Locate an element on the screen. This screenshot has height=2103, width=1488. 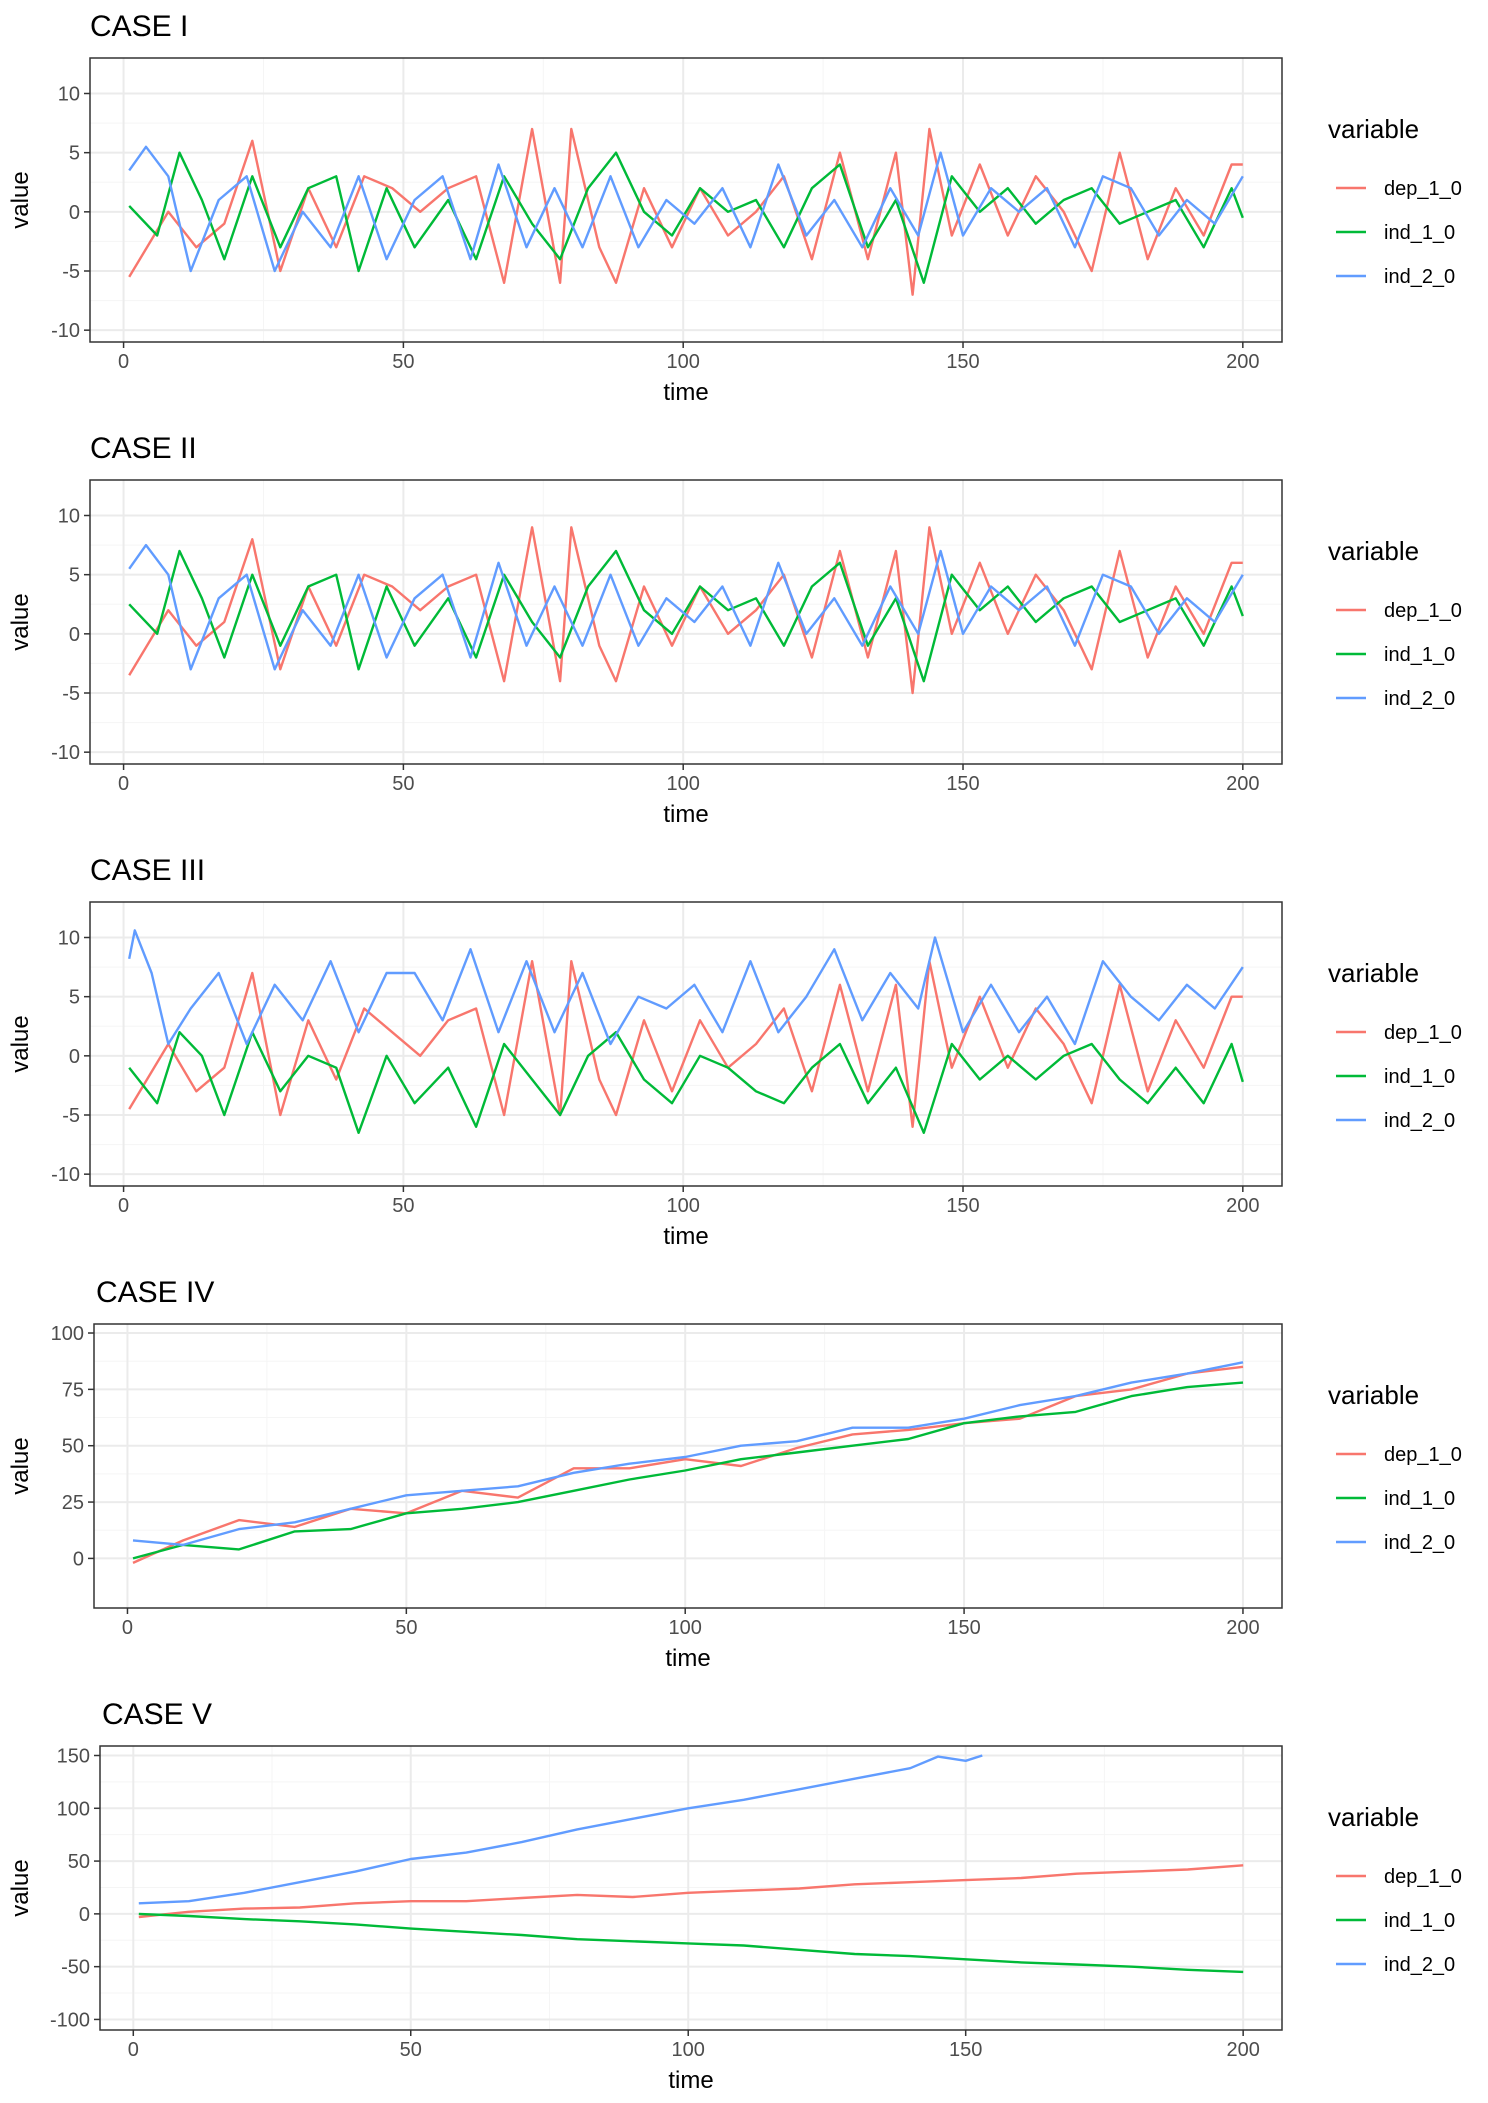
y-tick-label: -100 is located at coordinates (70, 2020).